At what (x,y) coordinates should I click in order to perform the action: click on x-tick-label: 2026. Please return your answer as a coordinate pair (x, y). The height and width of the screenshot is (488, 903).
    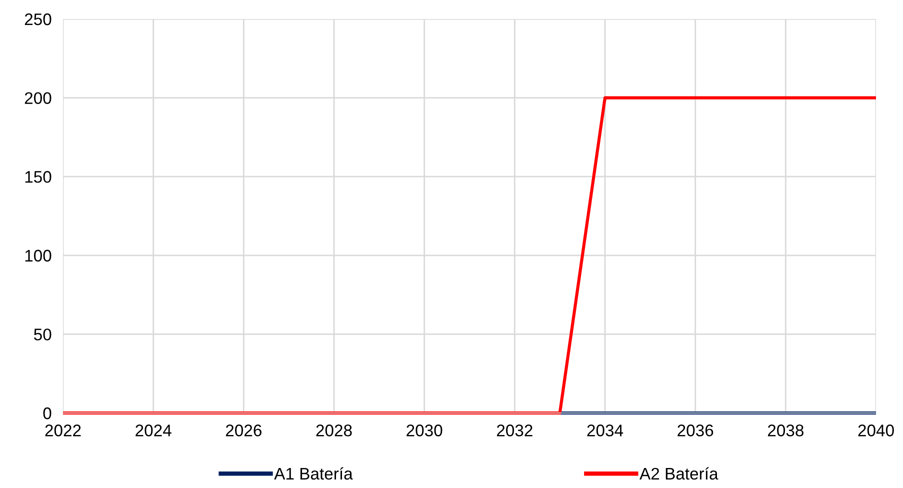
    Looking at the image, I should click on (244, 430).